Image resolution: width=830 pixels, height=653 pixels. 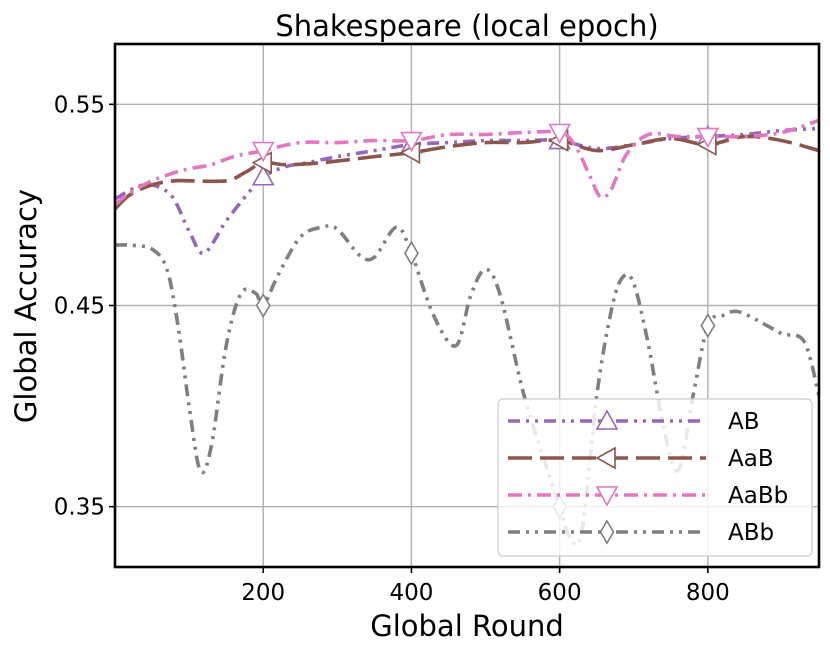 I want to click on x-tick-label: 400, so click(x=411, y=593).